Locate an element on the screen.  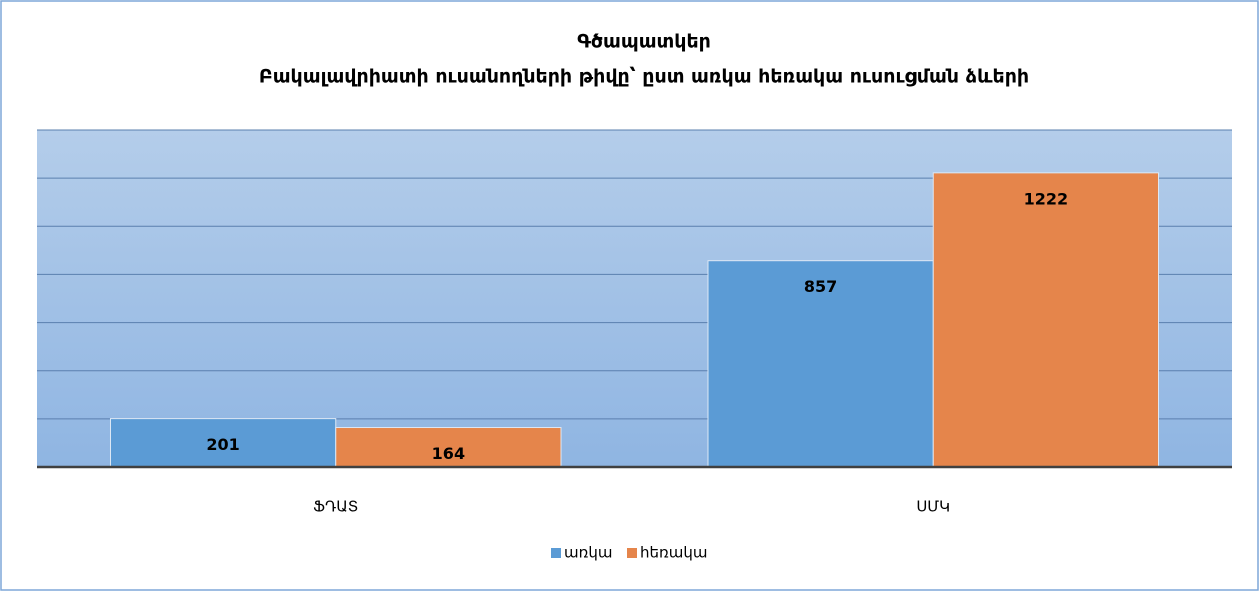
data-label: 857 is located at coordinates (820, 286).